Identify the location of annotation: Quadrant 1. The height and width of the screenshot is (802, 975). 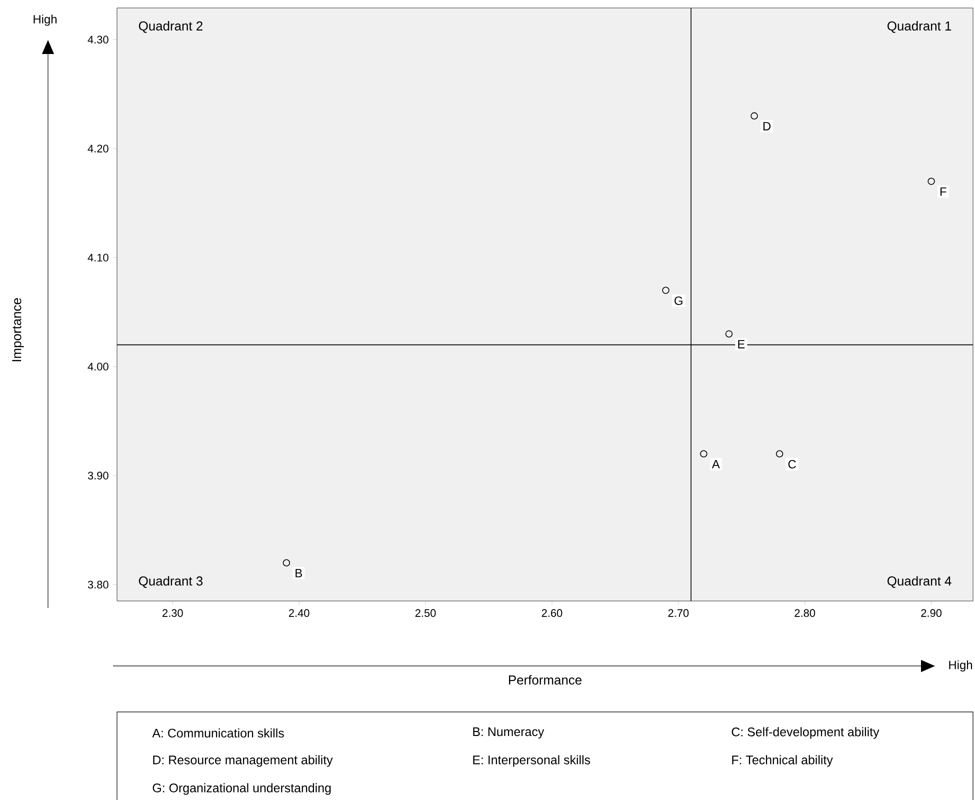
(920, 27).